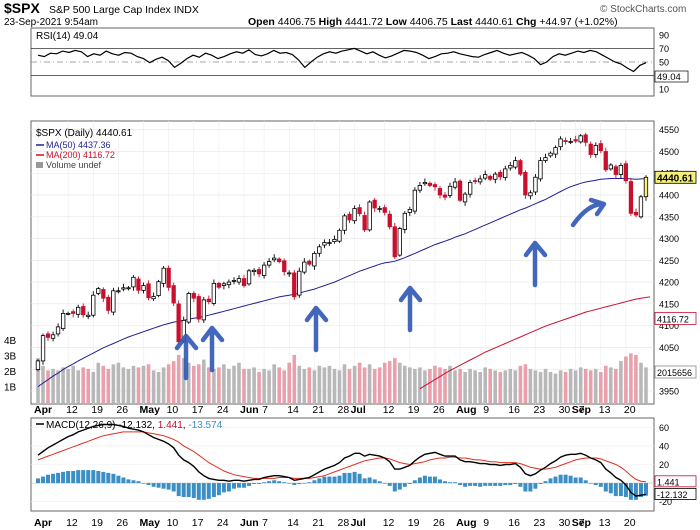  What do you see at coordinates (673, 319) in the screenshot?
I see `price-last-tag-label: 4116.72` at bounding box center [673, 319].